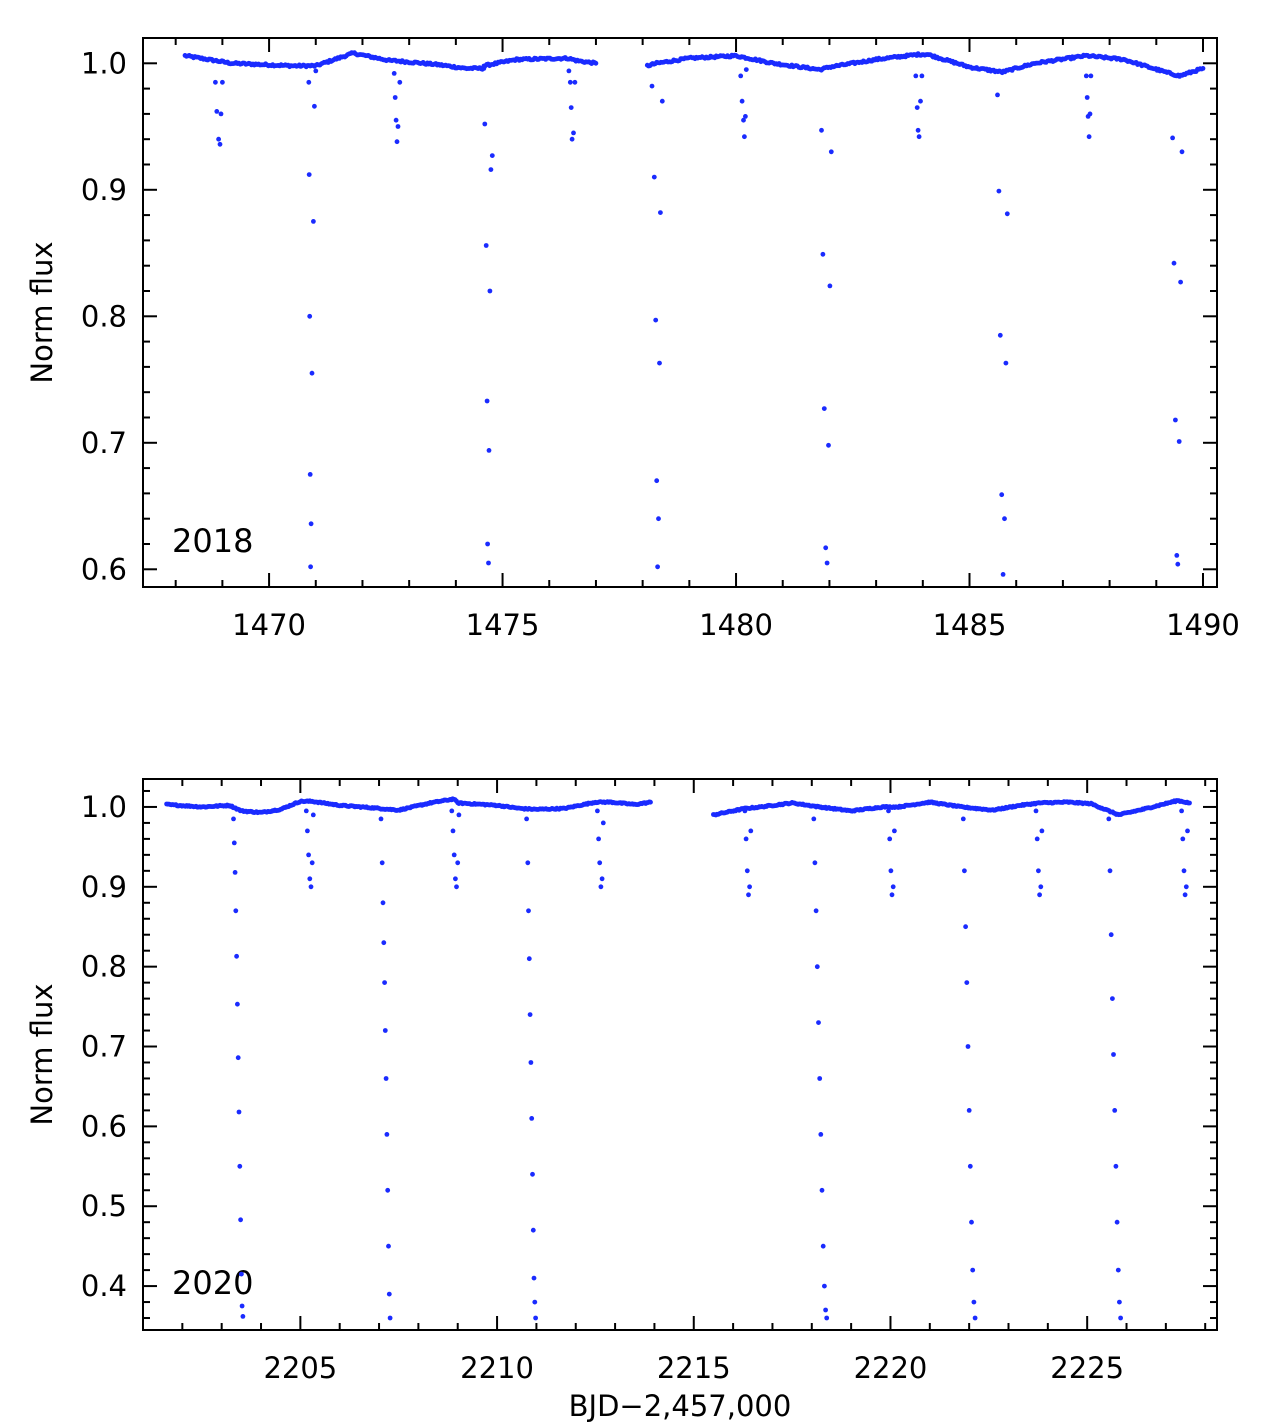  I want to click on year-annotation: 2020, so click(212, 1283).